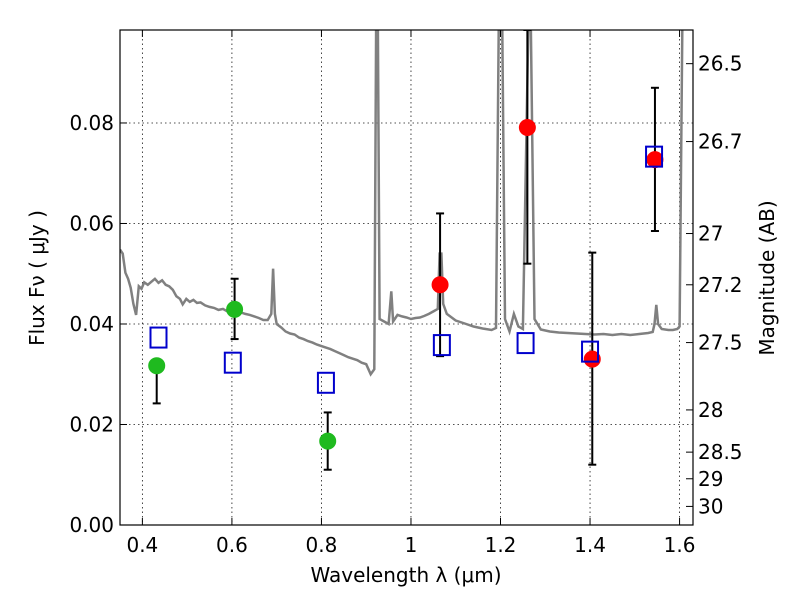 Image resolution: width=800 pixels, height=600 pixels. I want to click on y-tick-label: 0.00, so click(91, 525).